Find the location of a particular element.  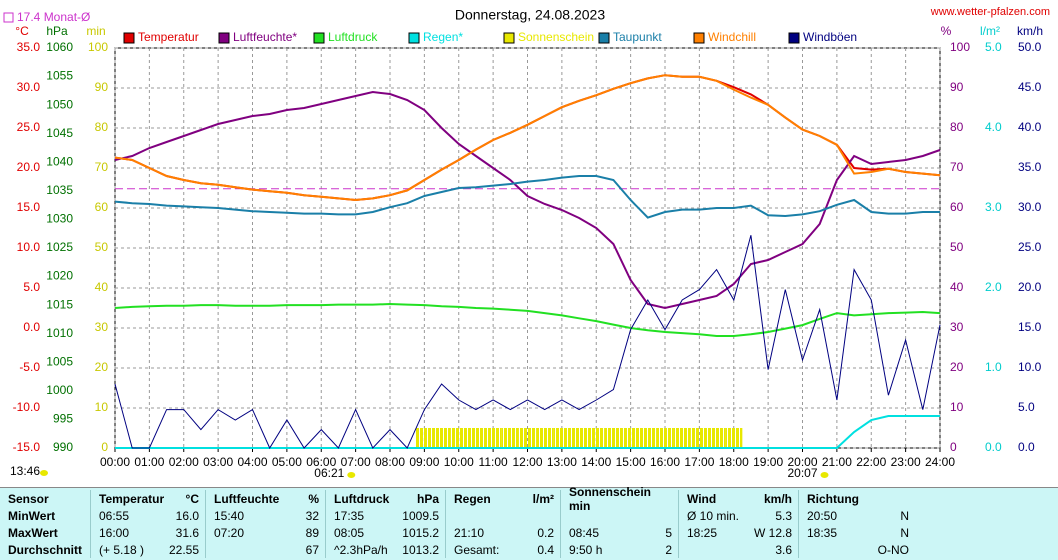

cell-text: 1013.2 is located at coordinates (420, 549).